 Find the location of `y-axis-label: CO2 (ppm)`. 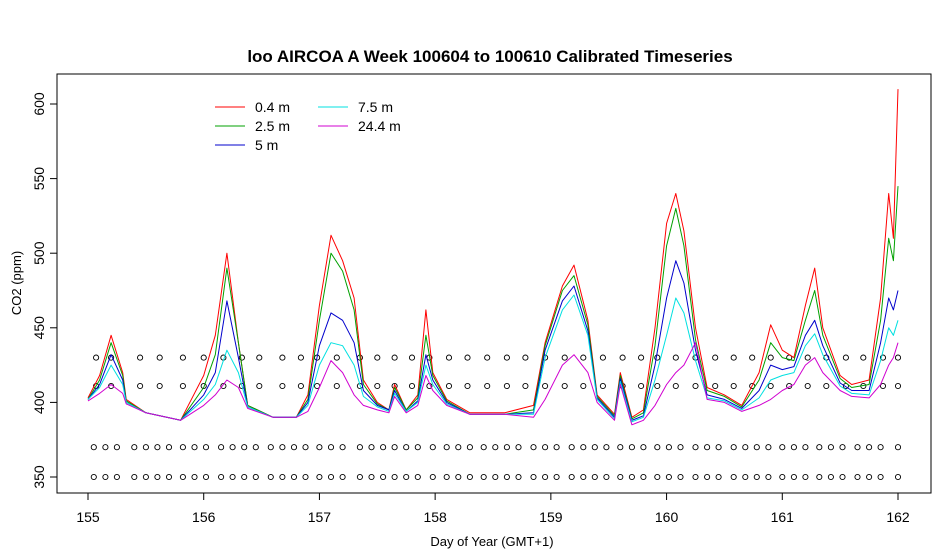

y-axis-label: CO2 (ppm) is located at coordinates (16, 283).